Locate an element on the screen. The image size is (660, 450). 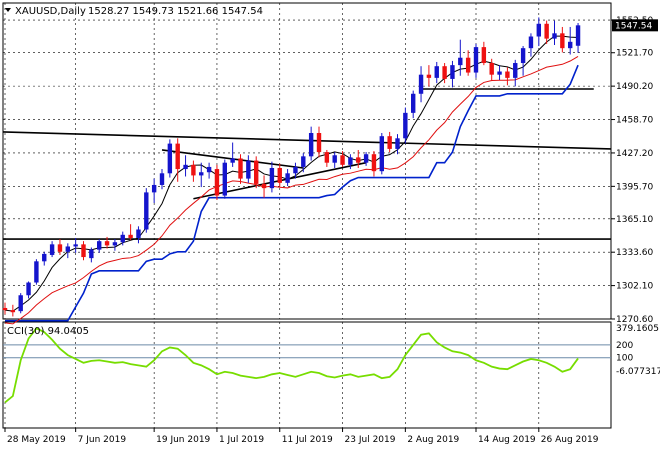
cci-tick-label: 100 is located at coordinates (624, 359).